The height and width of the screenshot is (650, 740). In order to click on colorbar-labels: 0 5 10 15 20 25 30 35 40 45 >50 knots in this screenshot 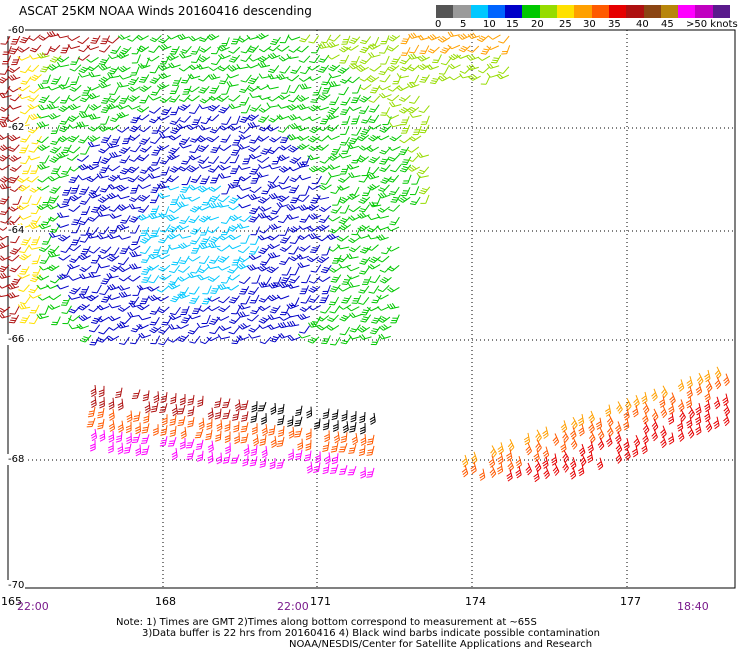, I will do `click(585, 26)`.